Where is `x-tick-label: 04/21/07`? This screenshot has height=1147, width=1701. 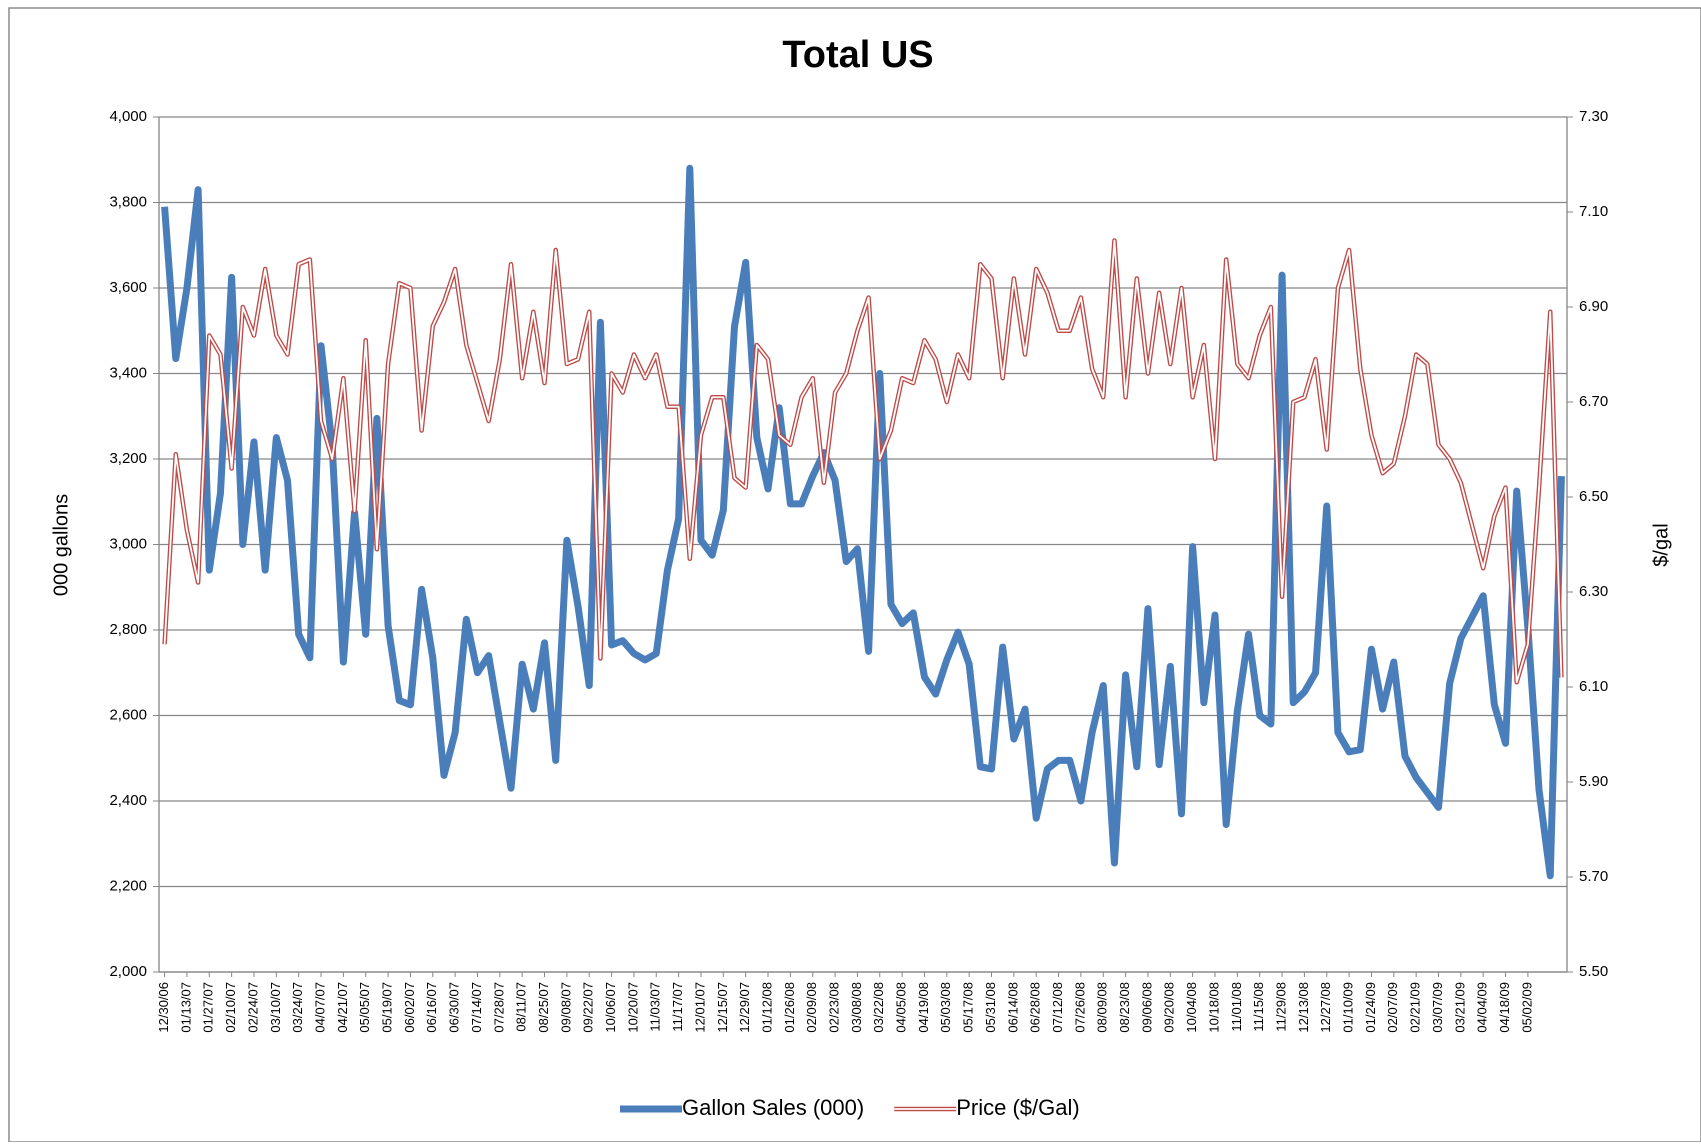 x-tick-label: 04/21/07 is located at coordinates (342, 1007).